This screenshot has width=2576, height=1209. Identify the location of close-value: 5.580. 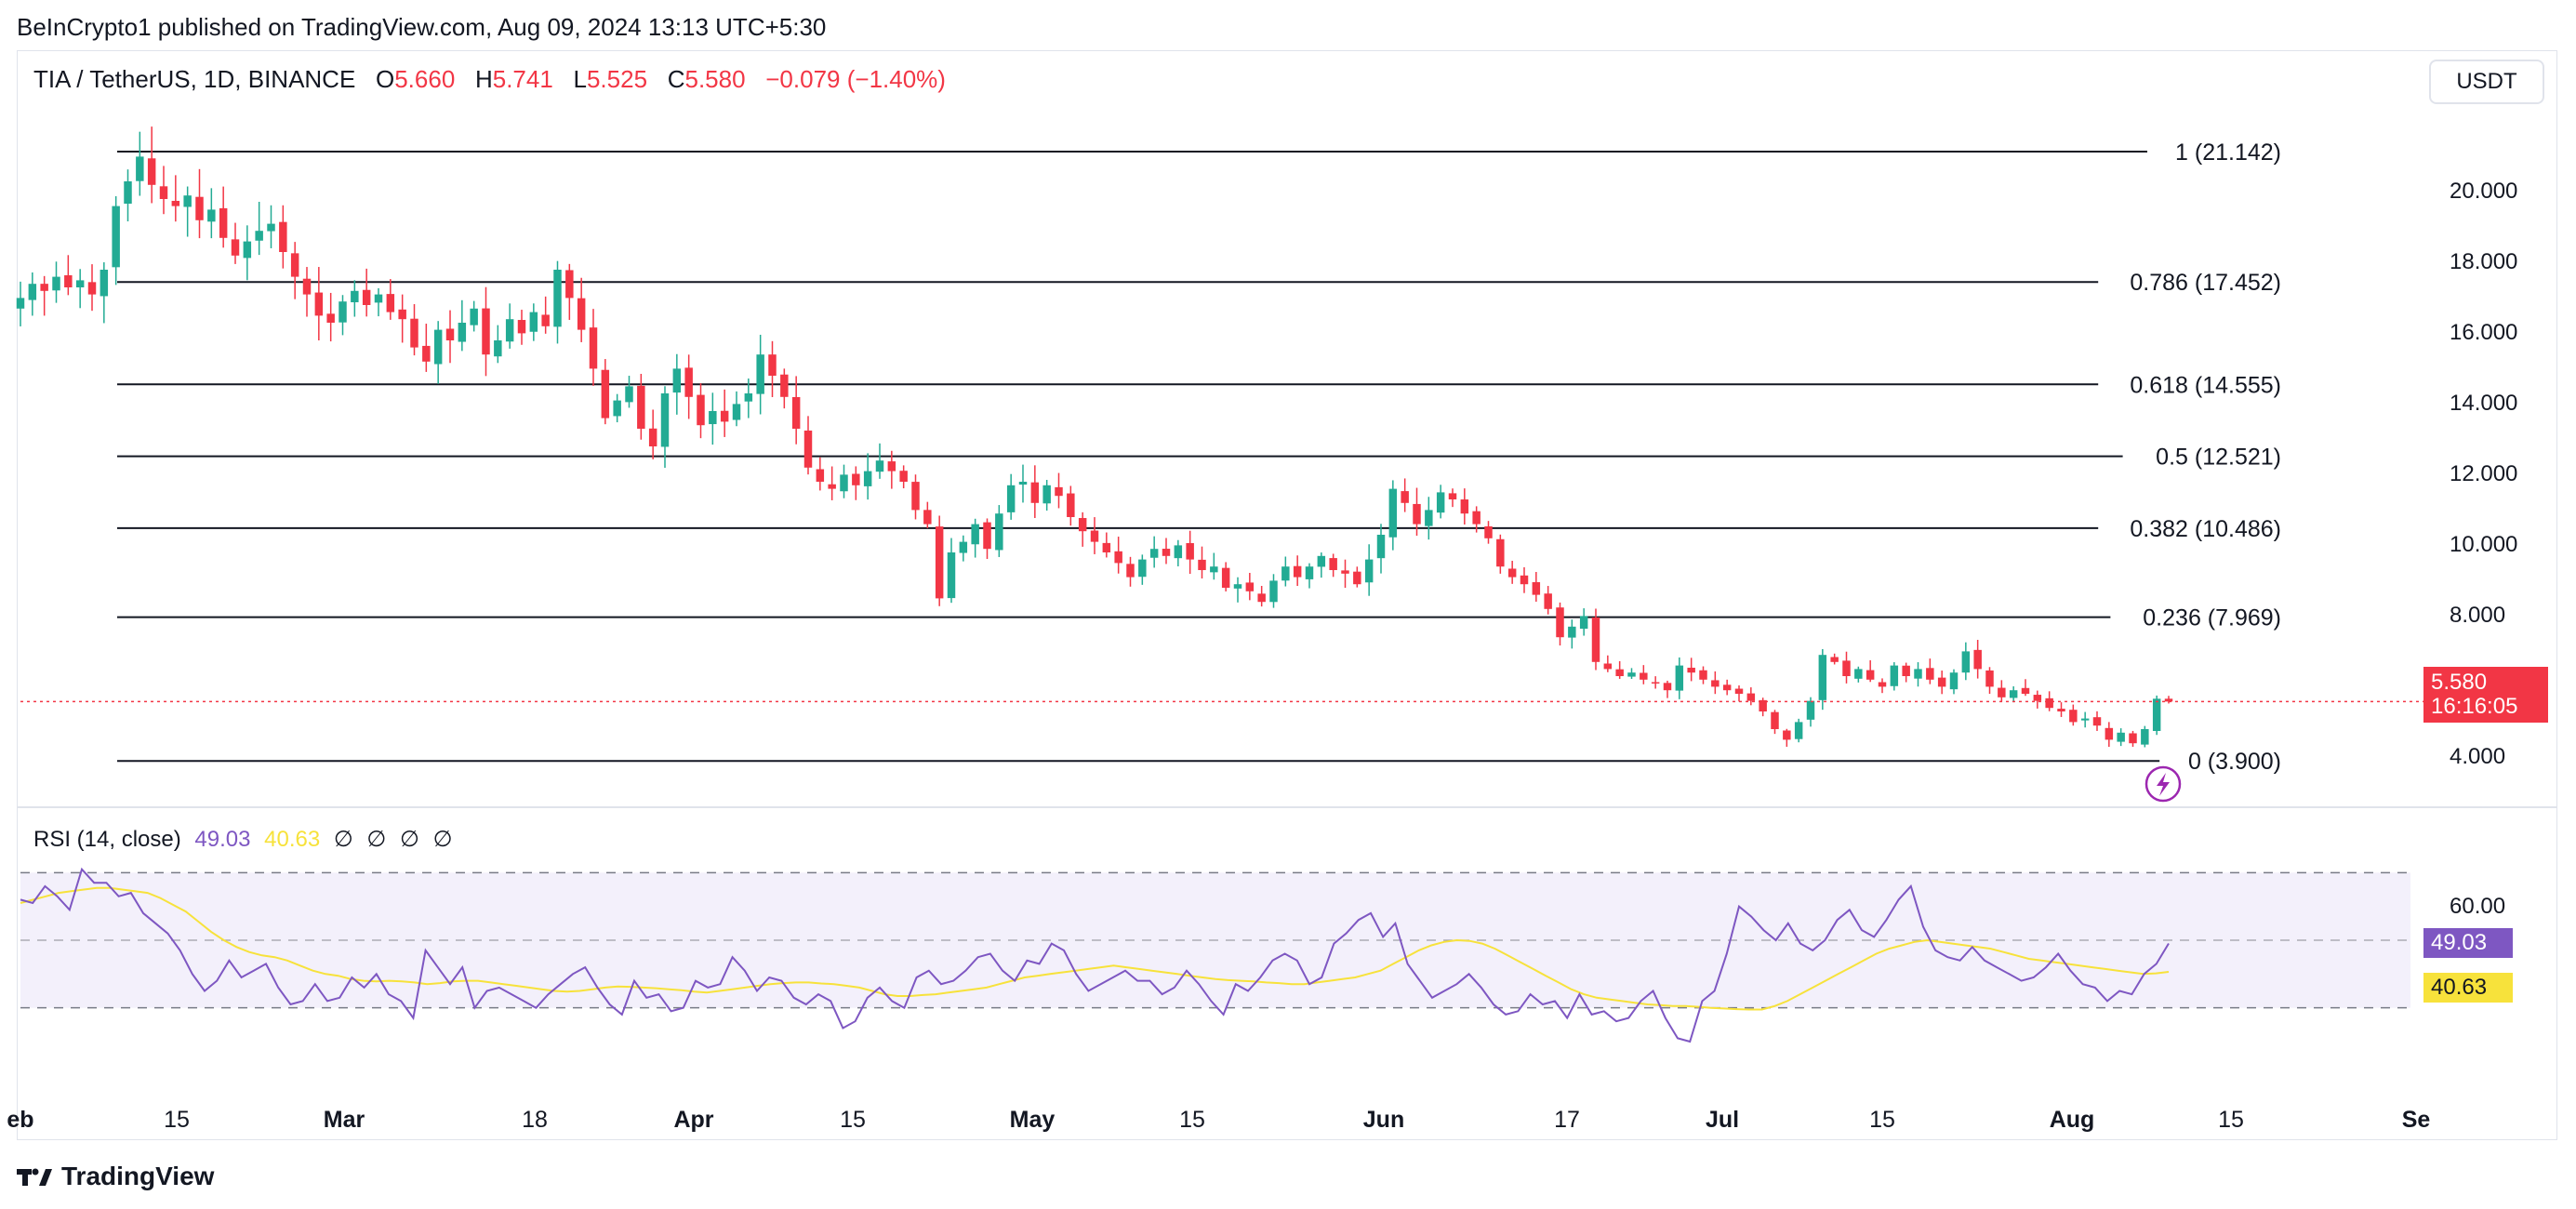
(715, 79).